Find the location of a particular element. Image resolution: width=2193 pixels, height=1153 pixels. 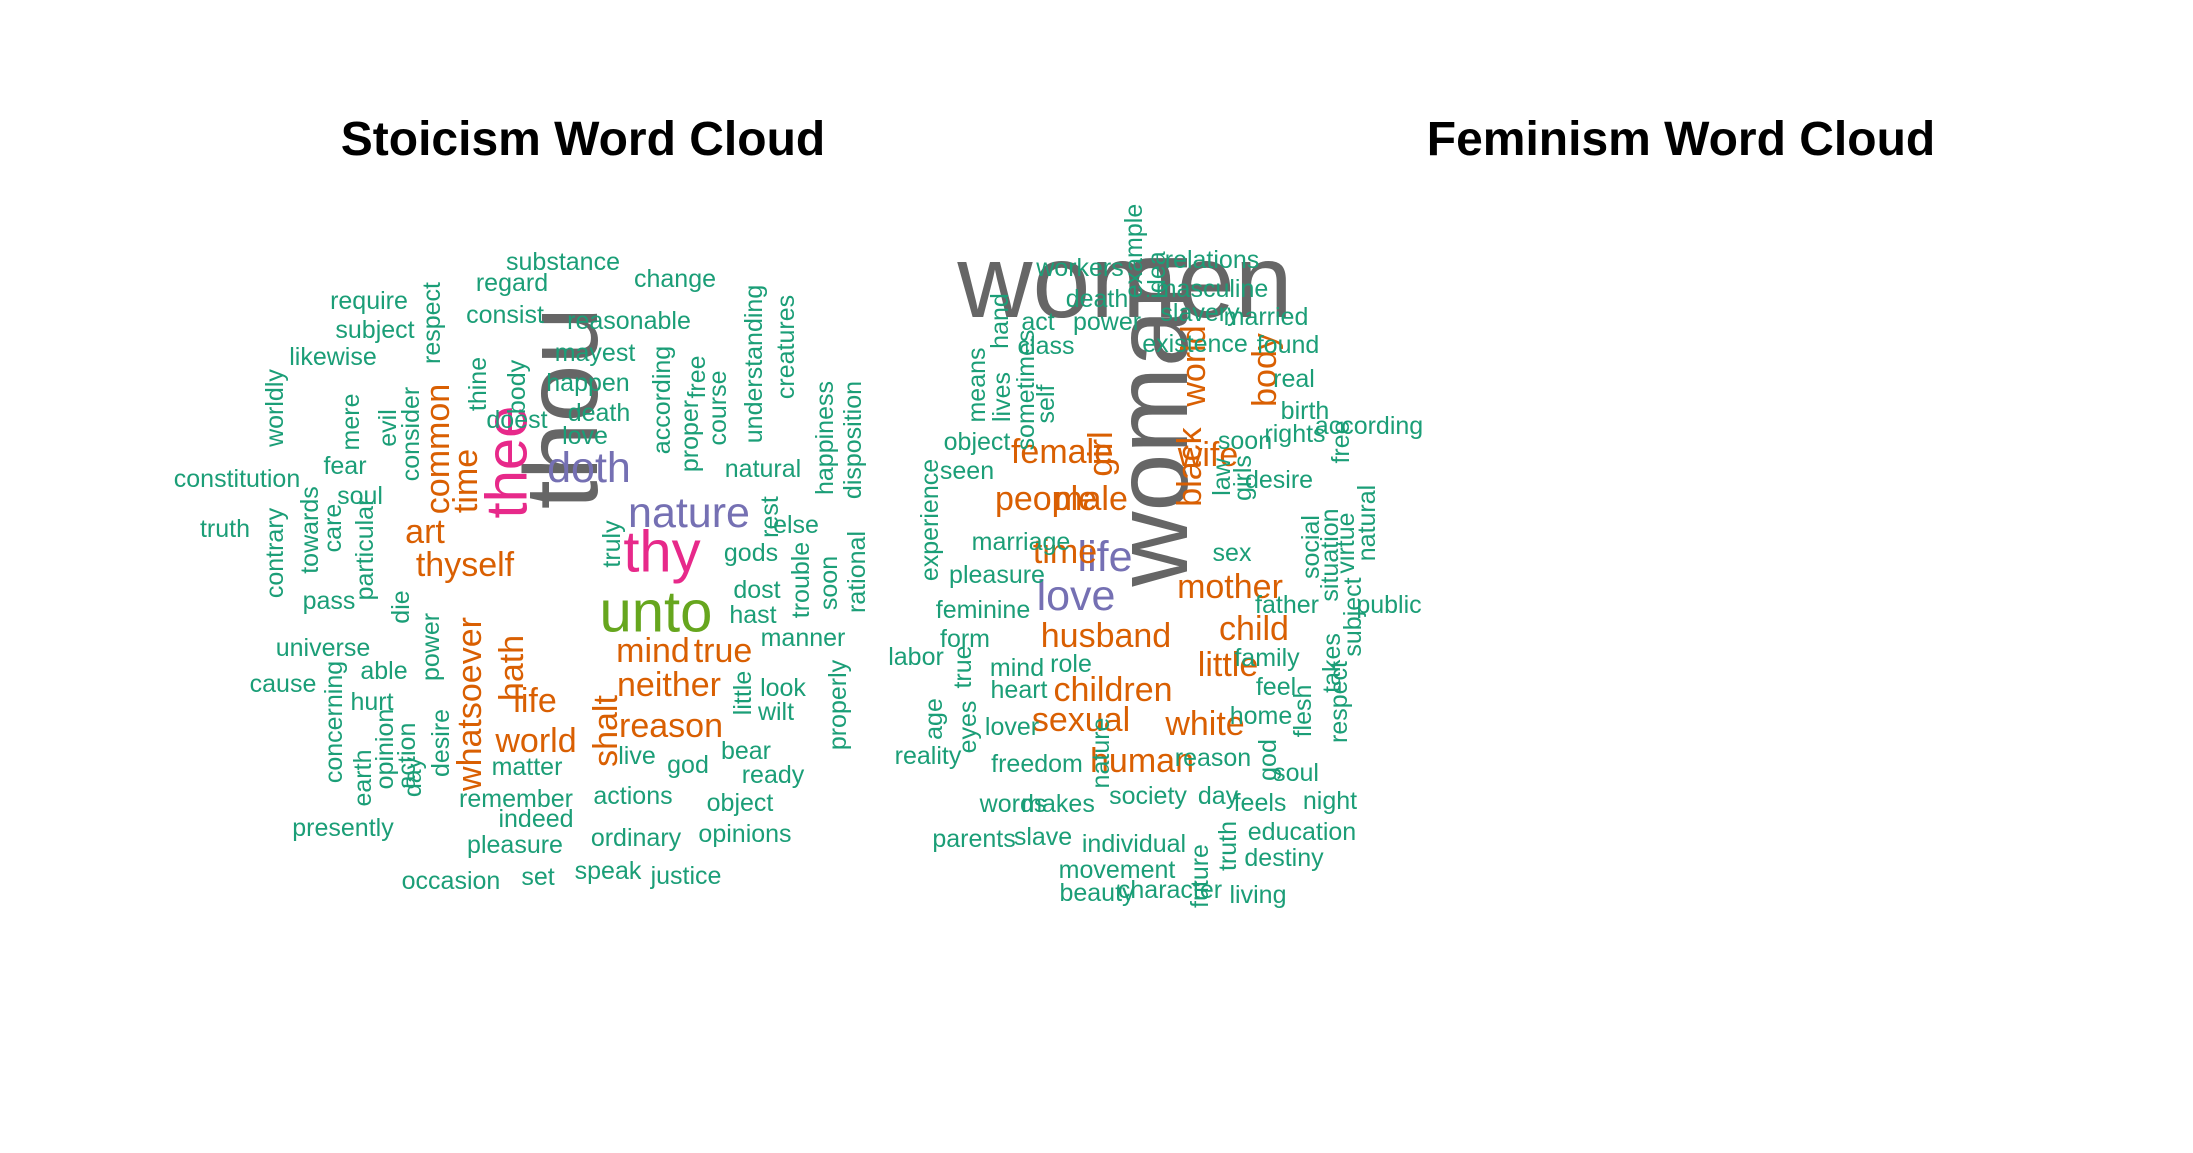

word-body: body is located at coordinates (1265, 370).